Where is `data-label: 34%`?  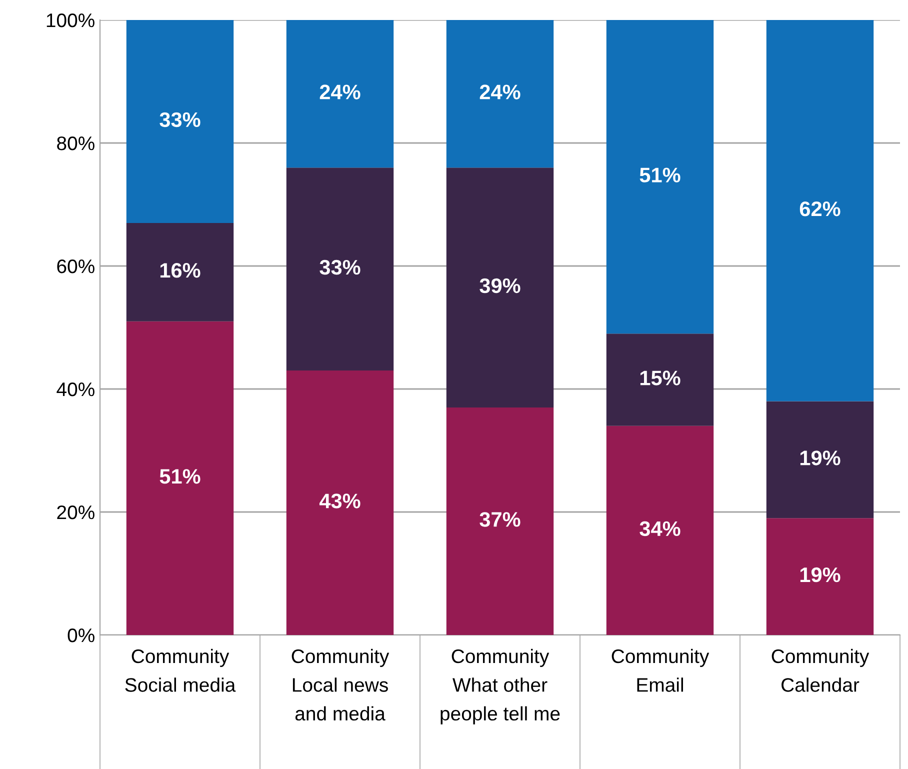
data-label: 34% is located at coordinates (660, 528).